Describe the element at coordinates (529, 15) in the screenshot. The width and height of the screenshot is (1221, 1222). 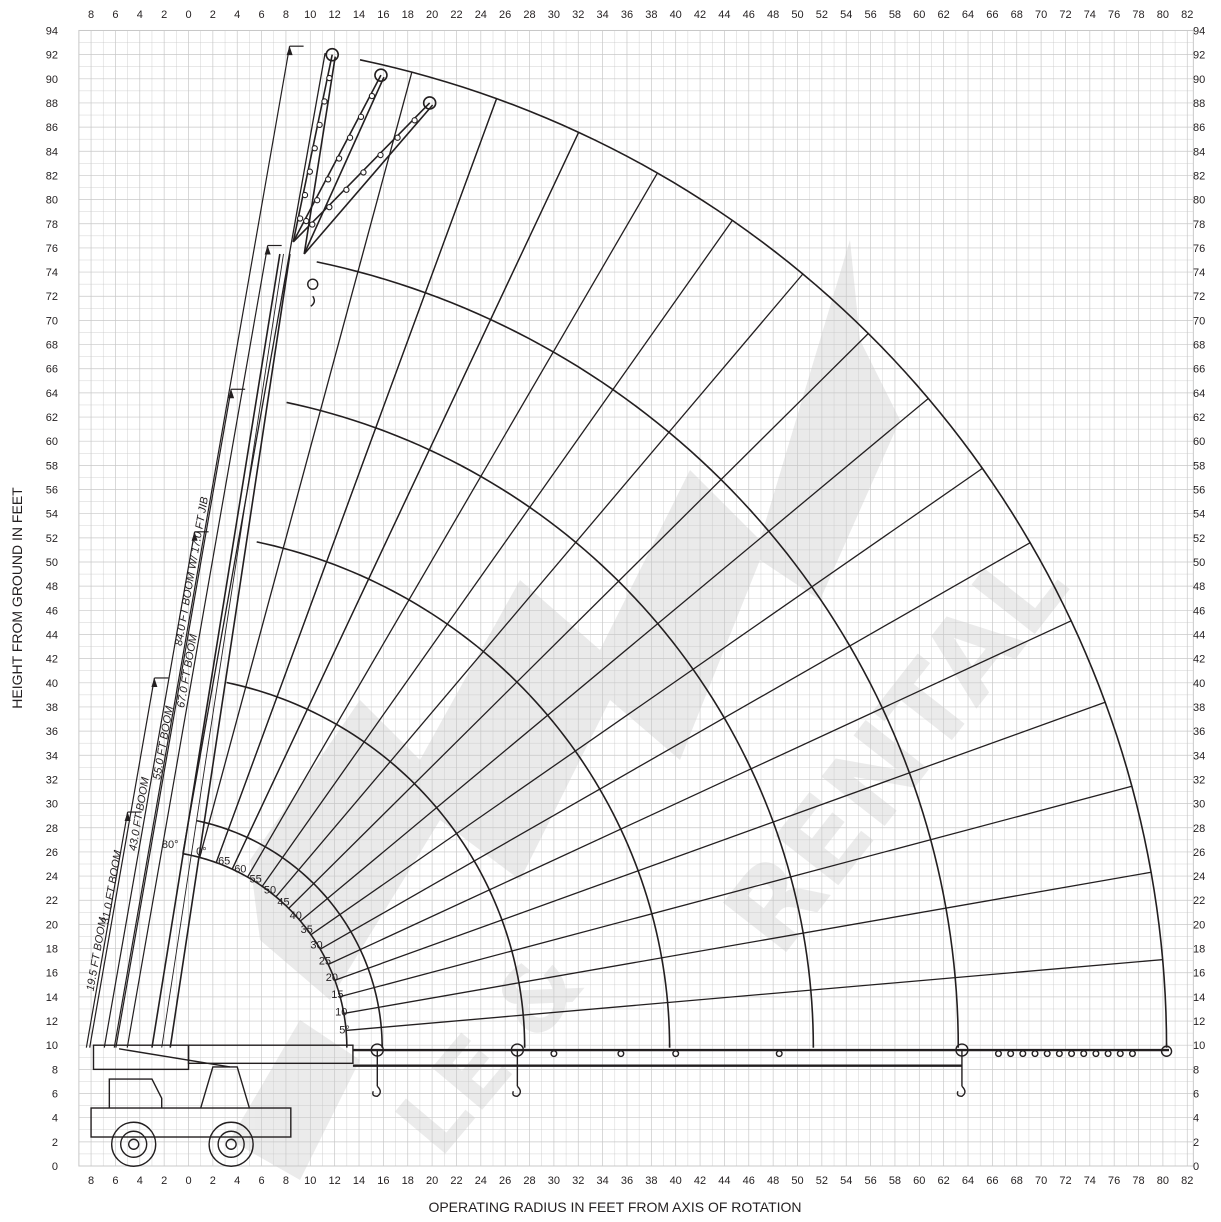
I see `x-tick-label-top: 28` at that location.